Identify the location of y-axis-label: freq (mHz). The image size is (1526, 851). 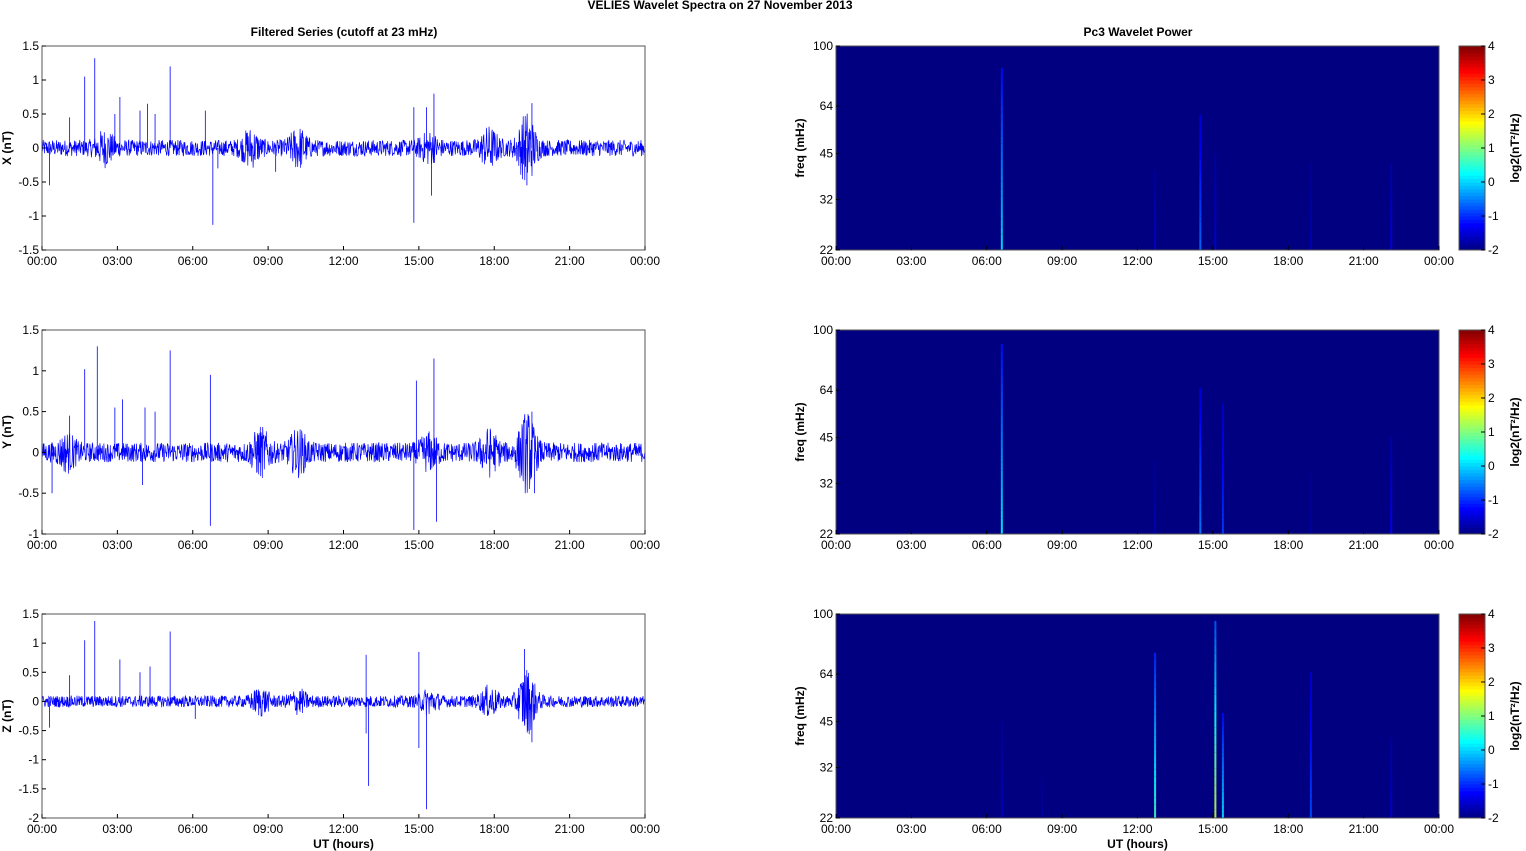
(800, 715).